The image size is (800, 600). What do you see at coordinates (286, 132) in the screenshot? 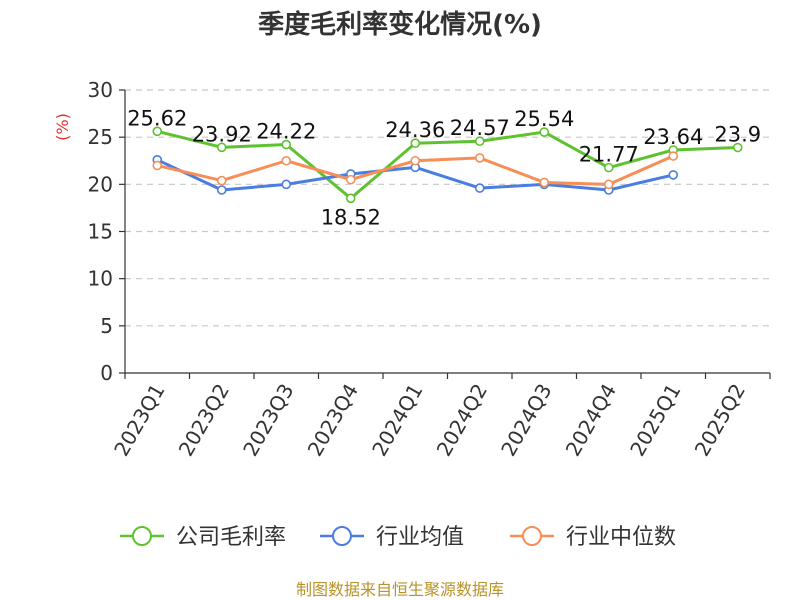
I see `data-label: 24.22` at bounding box center [286, 132].